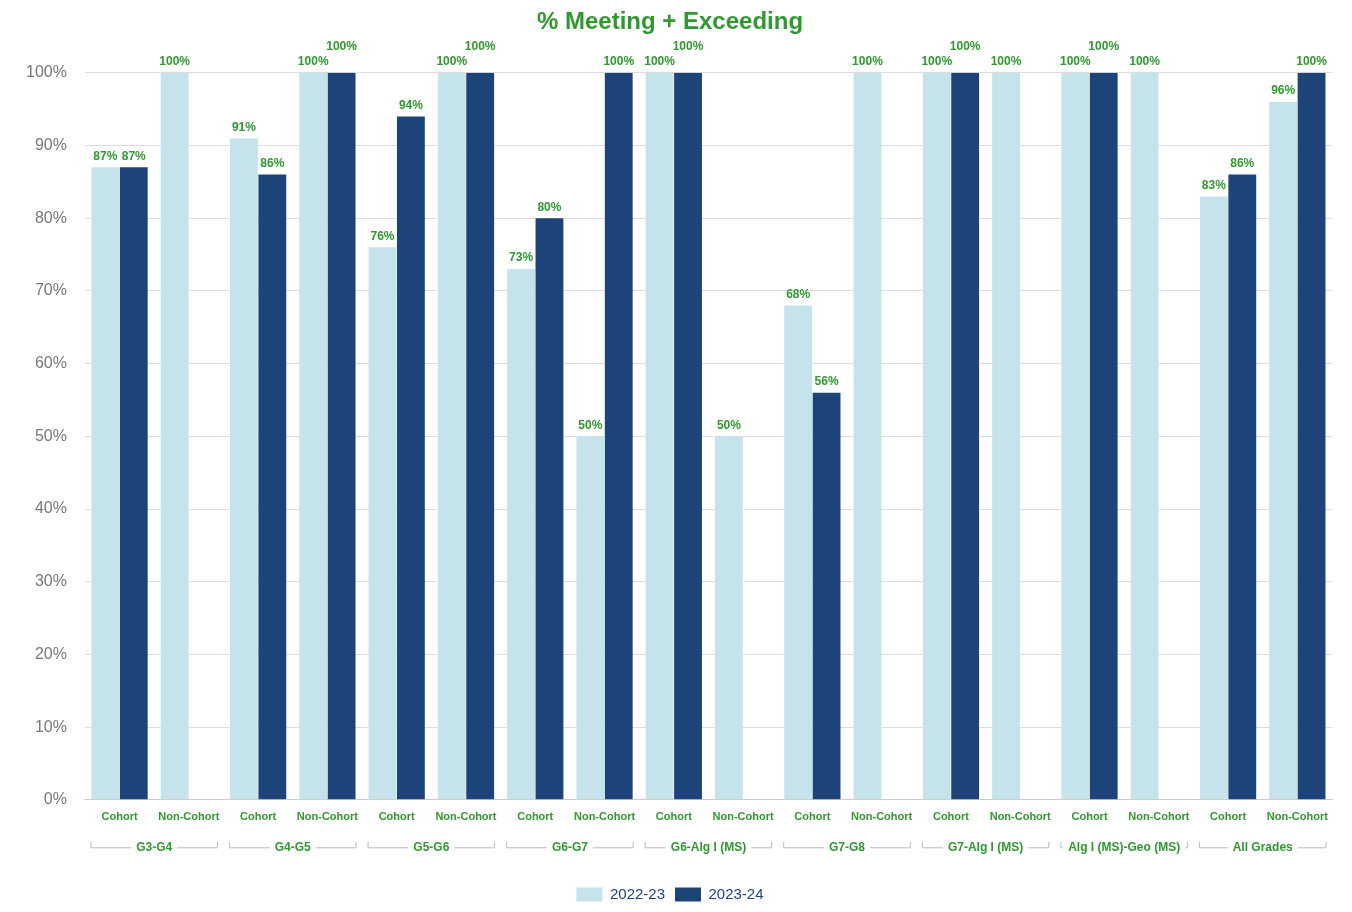 The width and height of the screenshot is (1352, 912). Describe the element at coordinates (521, 257) in the screenshot. I see `data-label: 73%` at that location.